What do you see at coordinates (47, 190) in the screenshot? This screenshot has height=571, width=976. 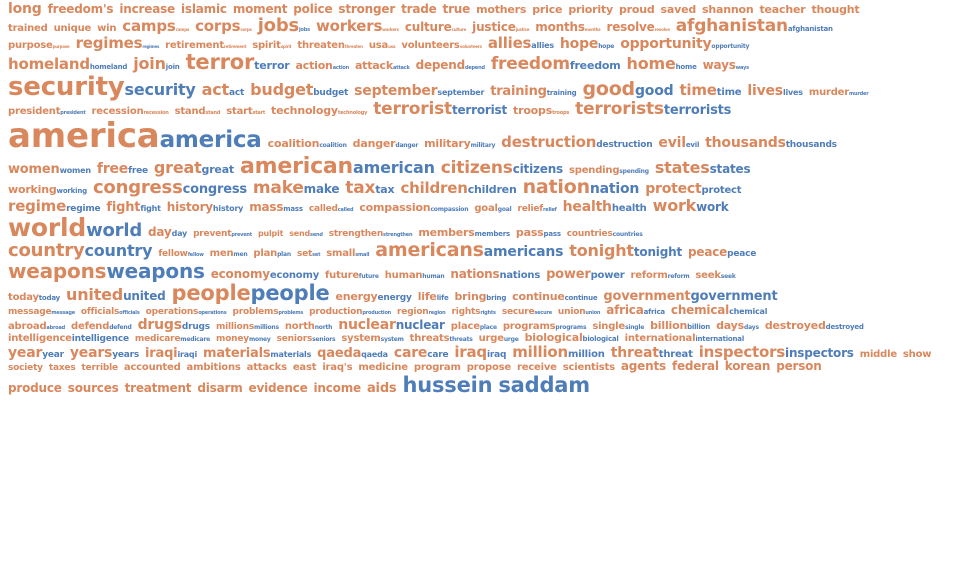 I see `word-pair: working working` at bounding box center [47, 190].